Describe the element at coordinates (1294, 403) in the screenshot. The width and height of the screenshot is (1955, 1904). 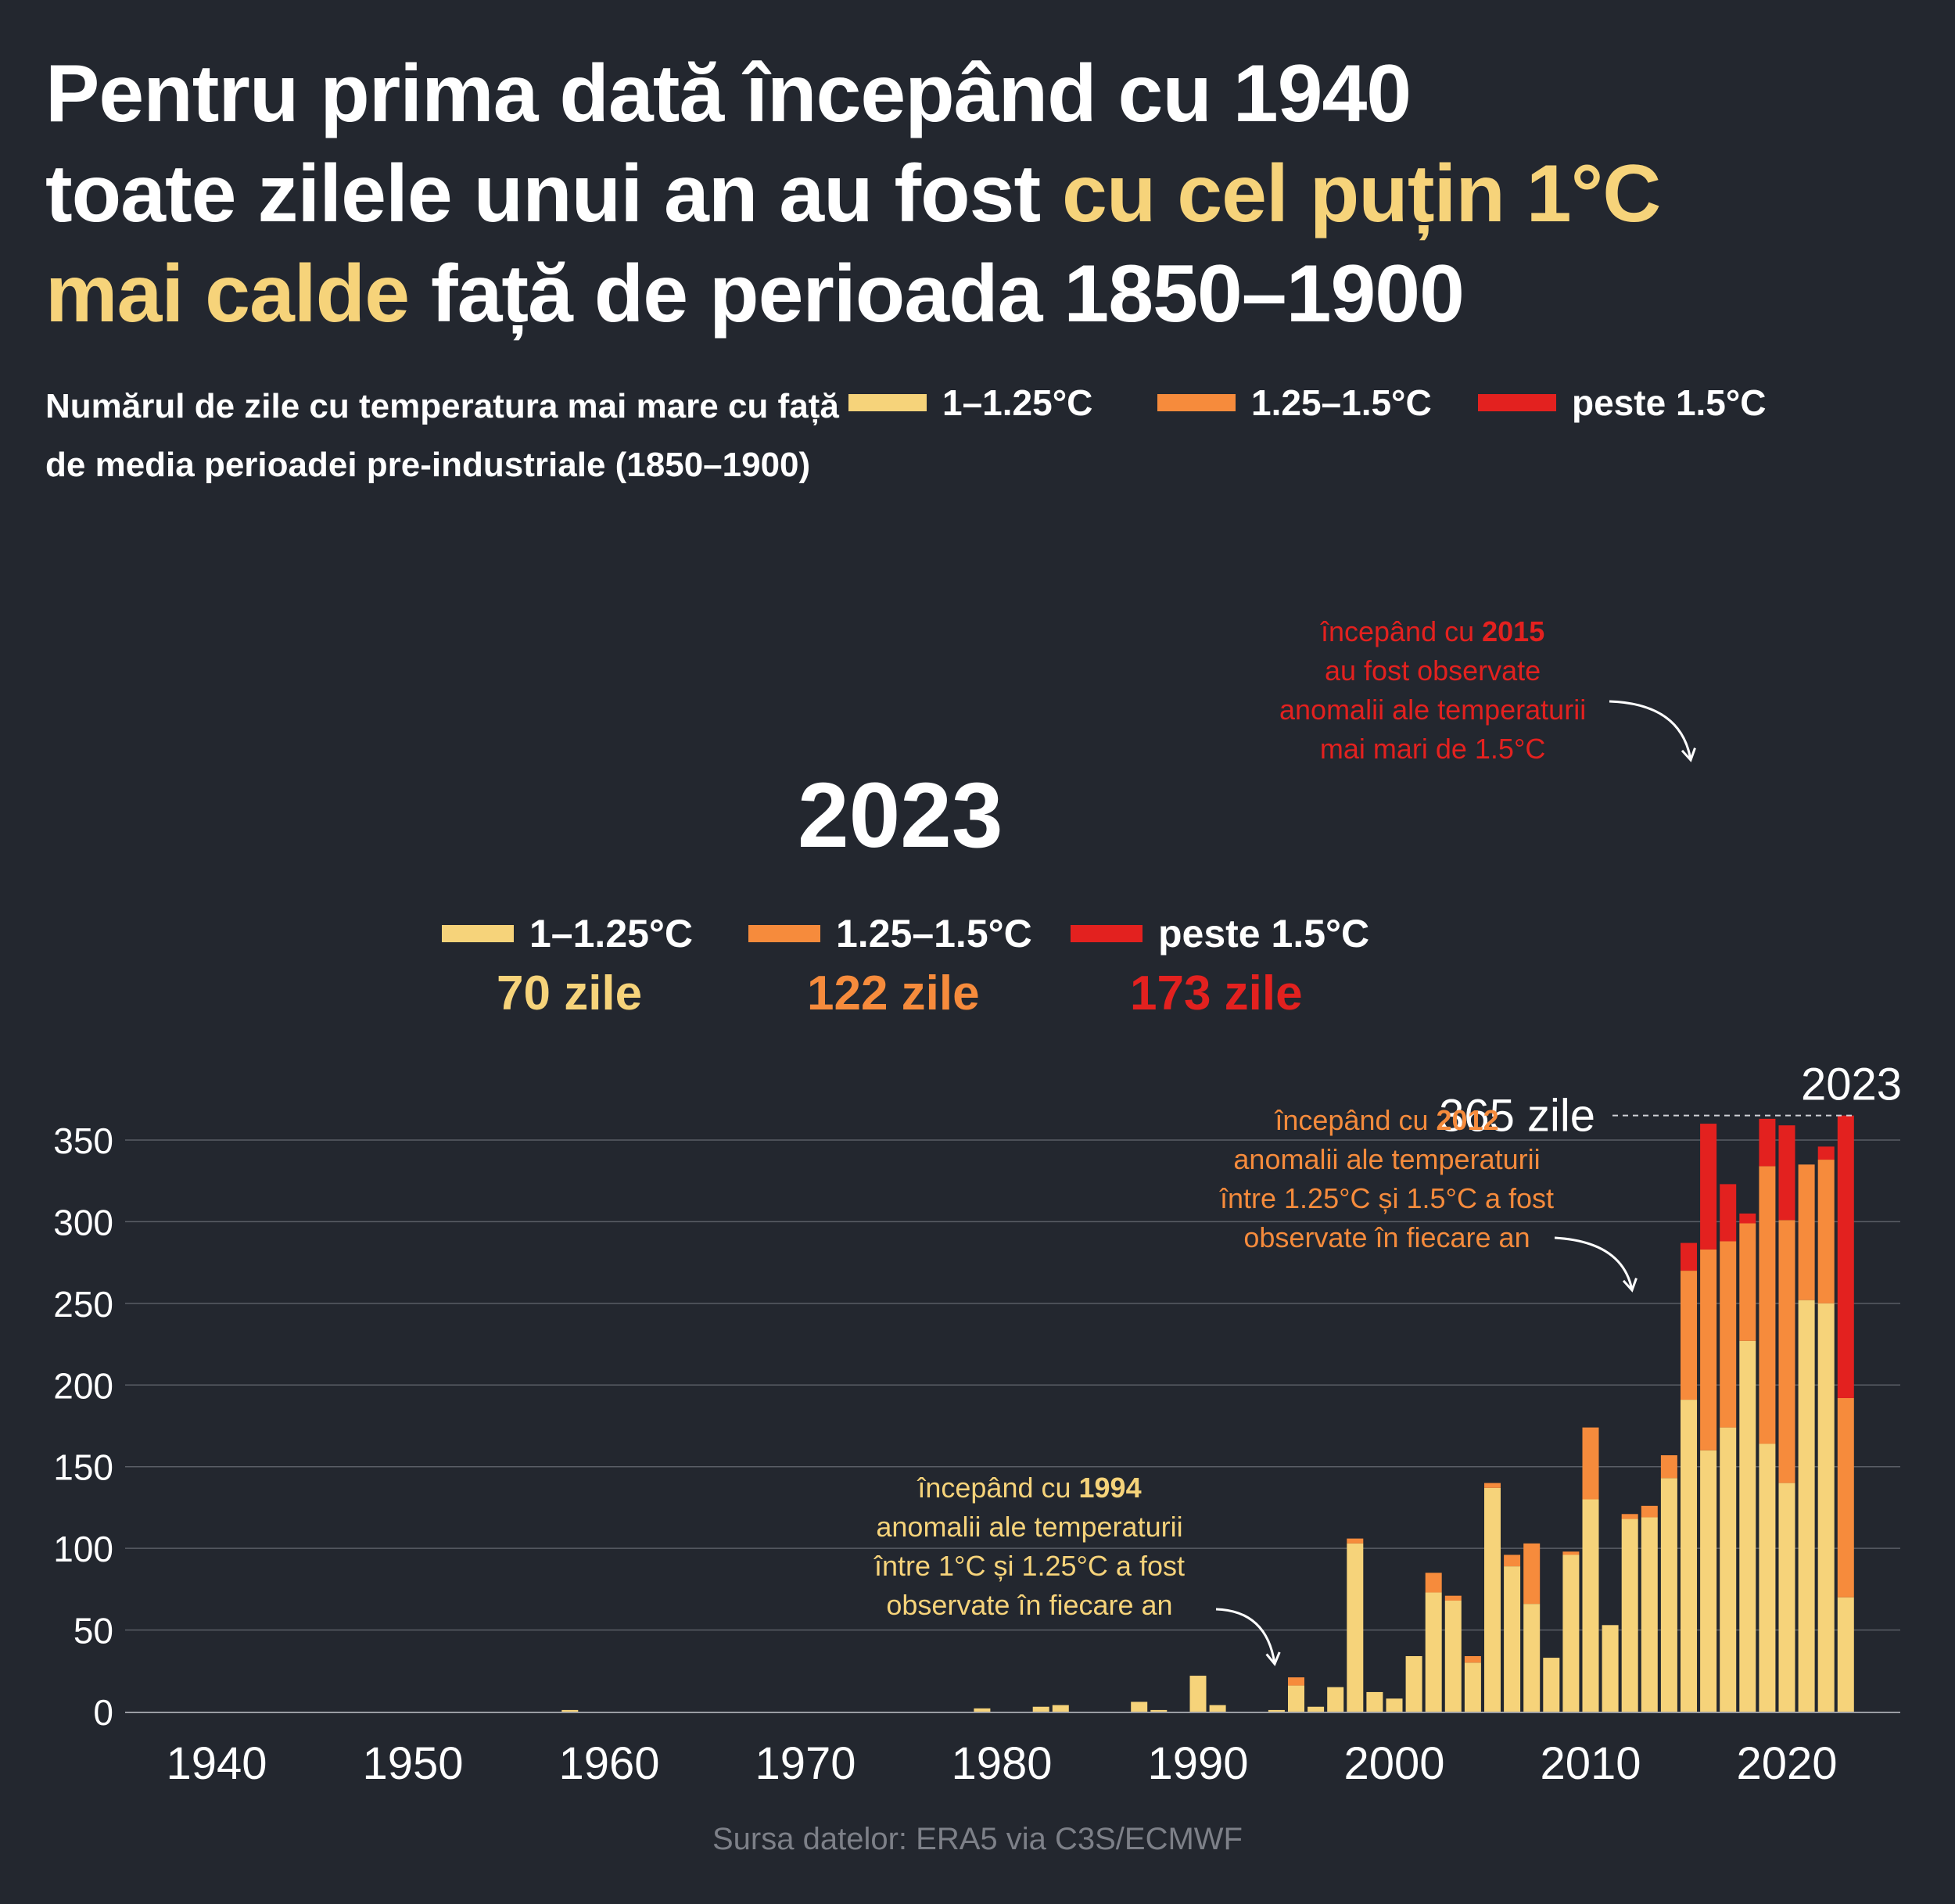
I see `legend-item-2: 1.25–1.5°C` at that location.